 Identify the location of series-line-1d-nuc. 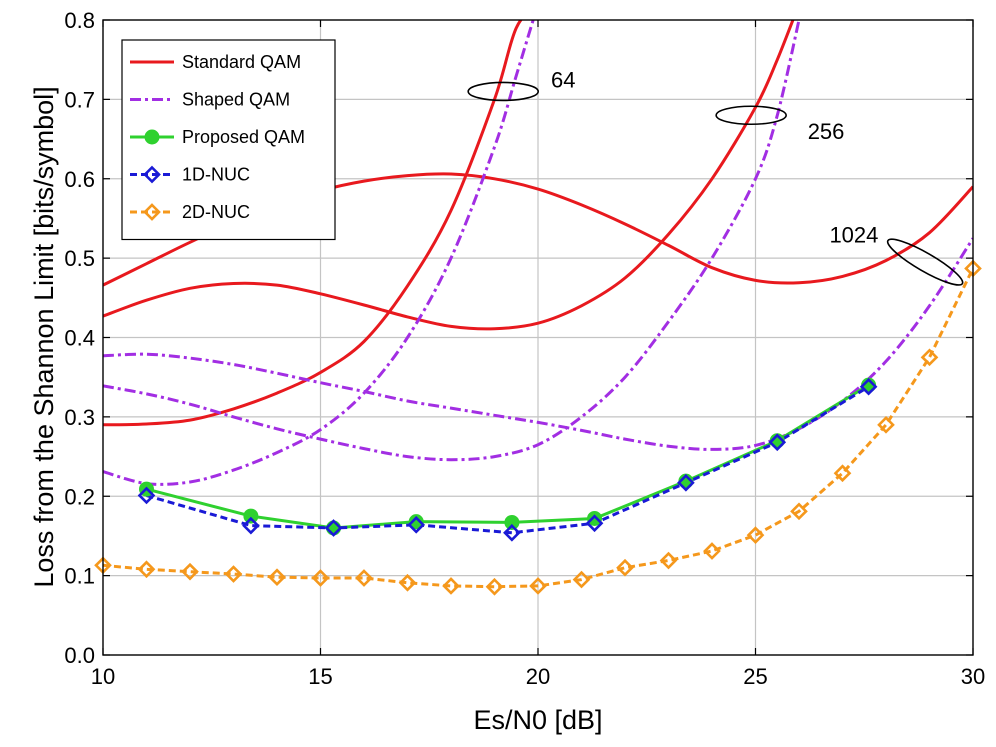
(508, 460).